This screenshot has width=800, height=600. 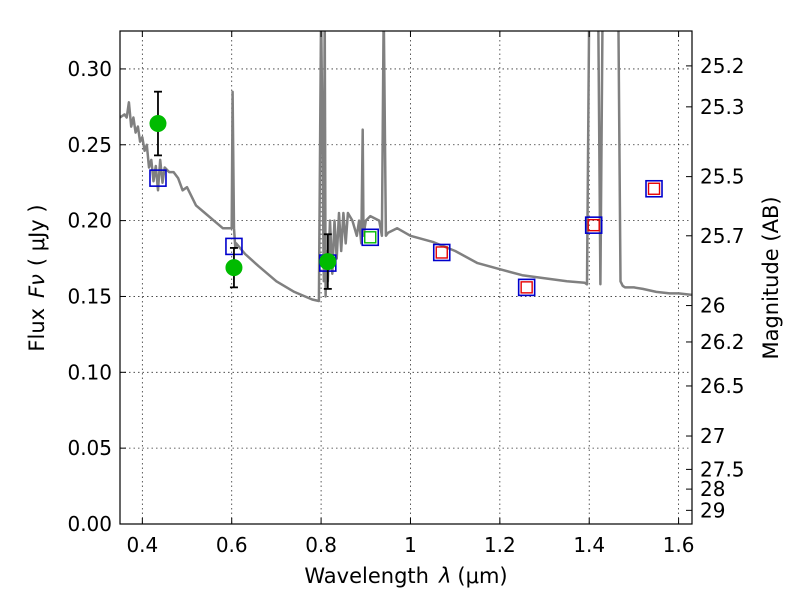 What do you see at coordinates (722, 107) in the screenshot?
I see `magnitude-tick-label: 25.3` at bounding box center [722, 107].